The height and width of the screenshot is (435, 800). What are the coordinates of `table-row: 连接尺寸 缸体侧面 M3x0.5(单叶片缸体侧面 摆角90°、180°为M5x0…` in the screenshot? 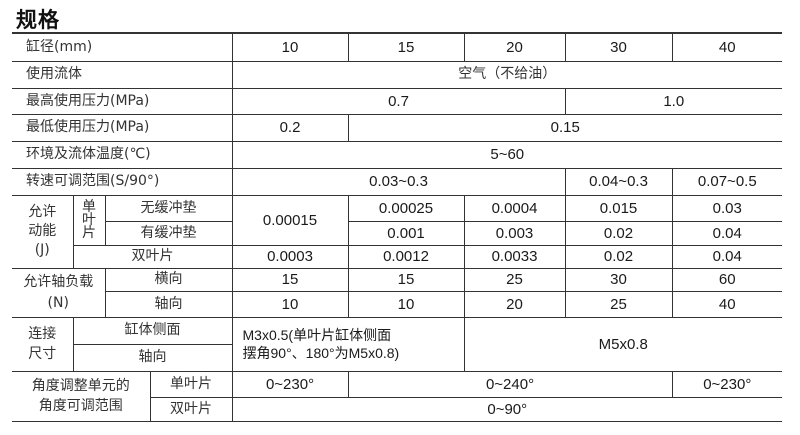 It's located at (397, 344).